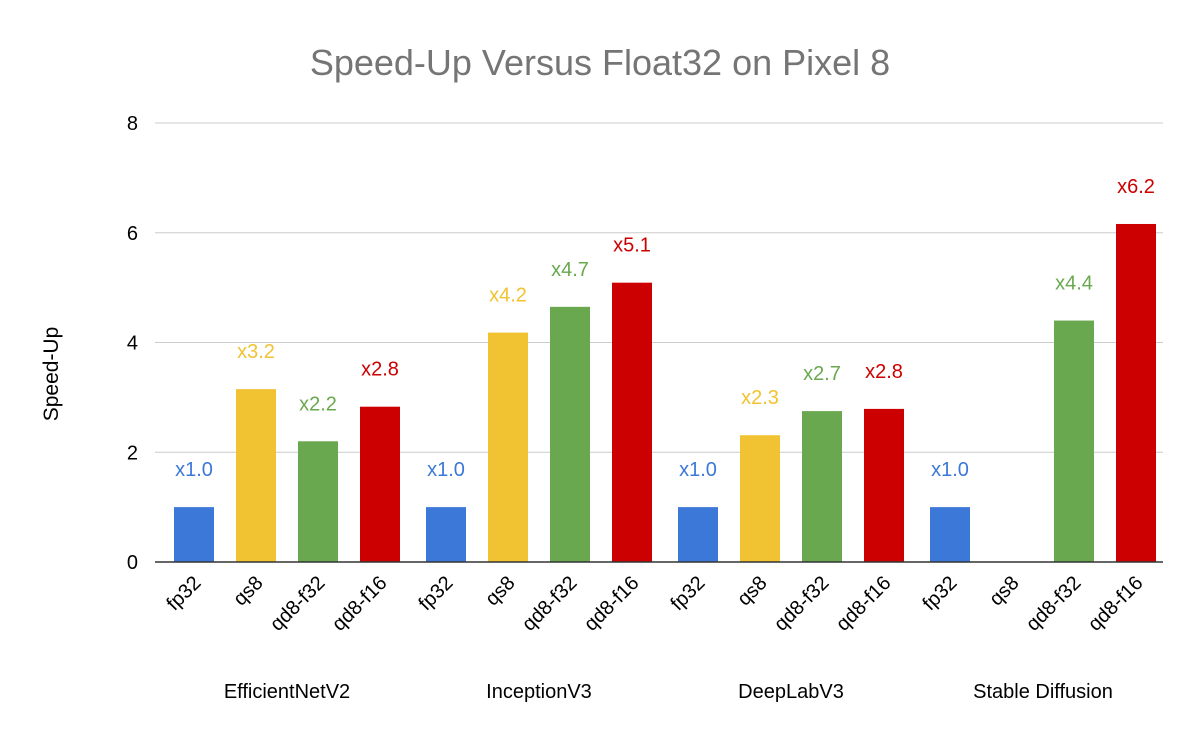 This screenshot has width=1200, height=742. What do you see at coordinates (822, 374) in the screenshot?
I see `data-label: x2.7` at bounding box center [822, 374].